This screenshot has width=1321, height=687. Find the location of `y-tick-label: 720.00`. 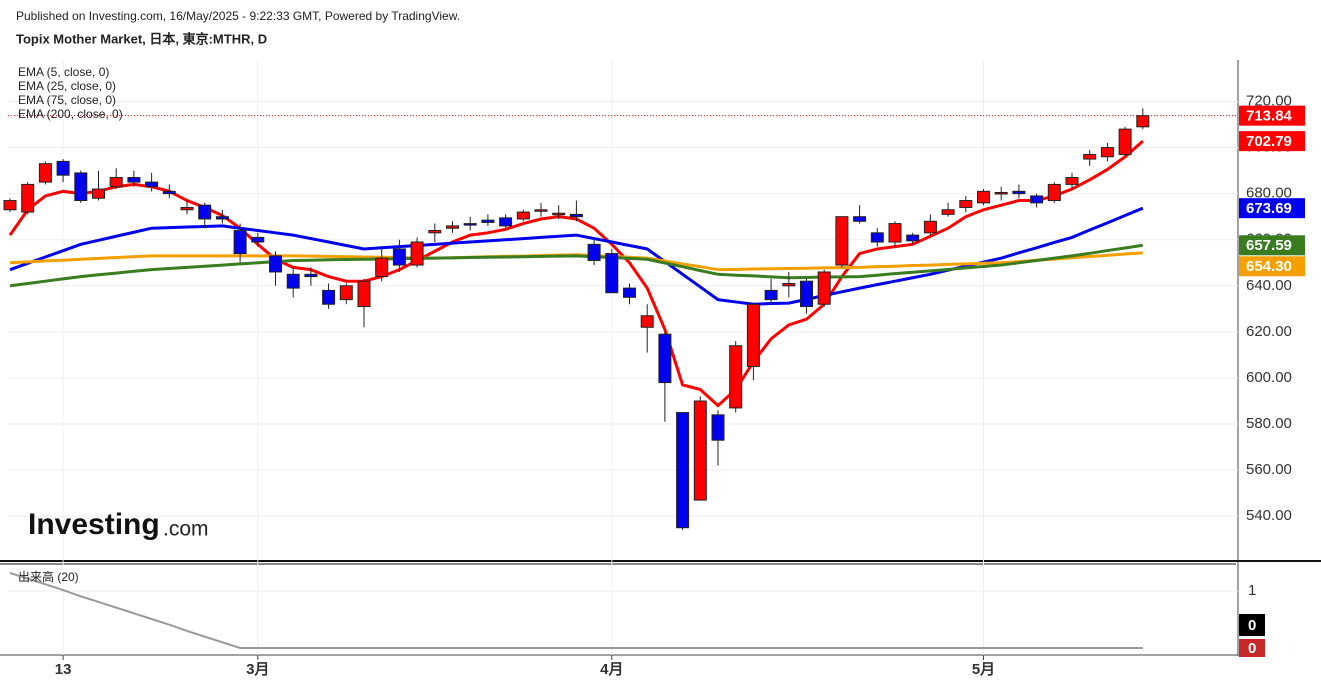

y-tick-label: 720.00 is located at coordinates (1269, 100).